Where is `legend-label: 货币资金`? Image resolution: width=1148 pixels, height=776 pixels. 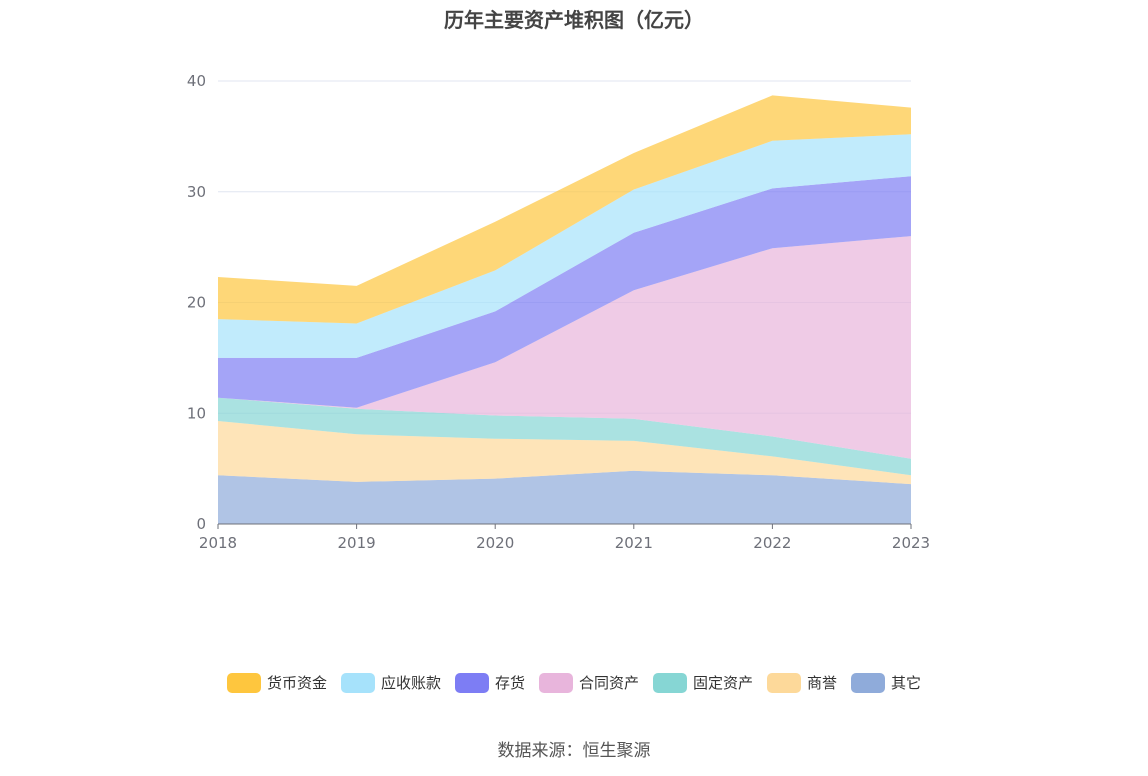
legend-label: 货币资金 is located at coordinates (296, 683).